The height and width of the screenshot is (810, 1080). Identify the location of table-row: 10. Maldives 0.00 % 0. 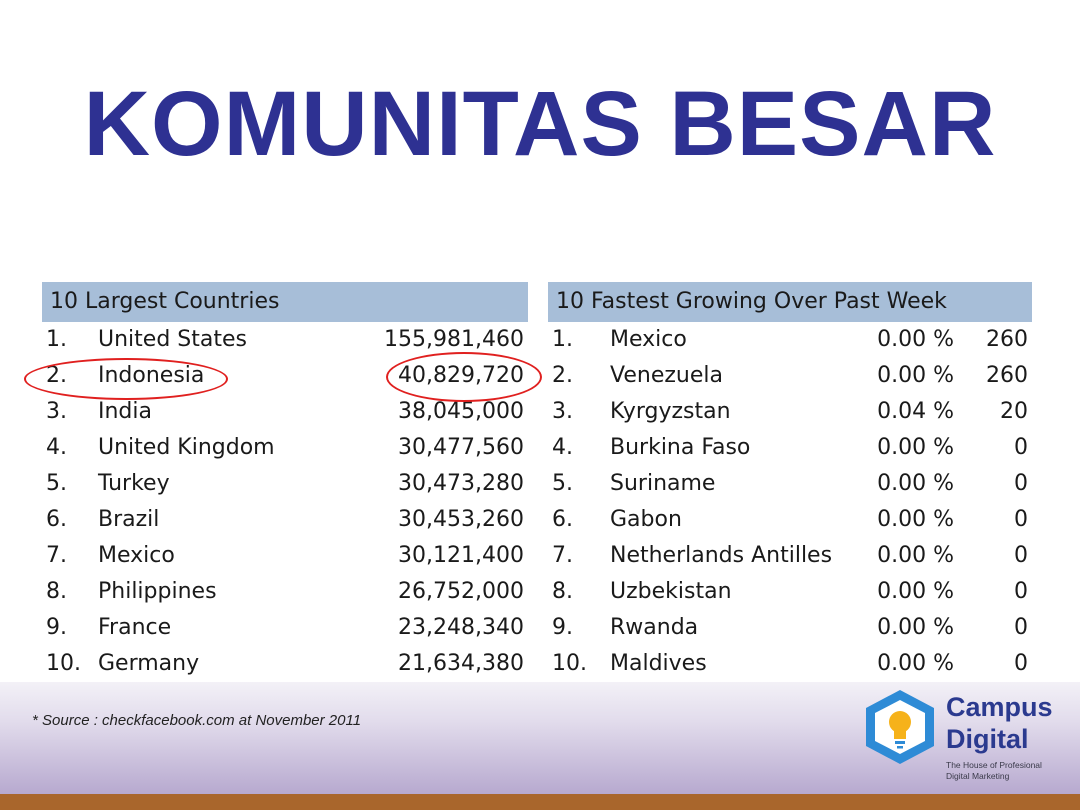
(790, 664).